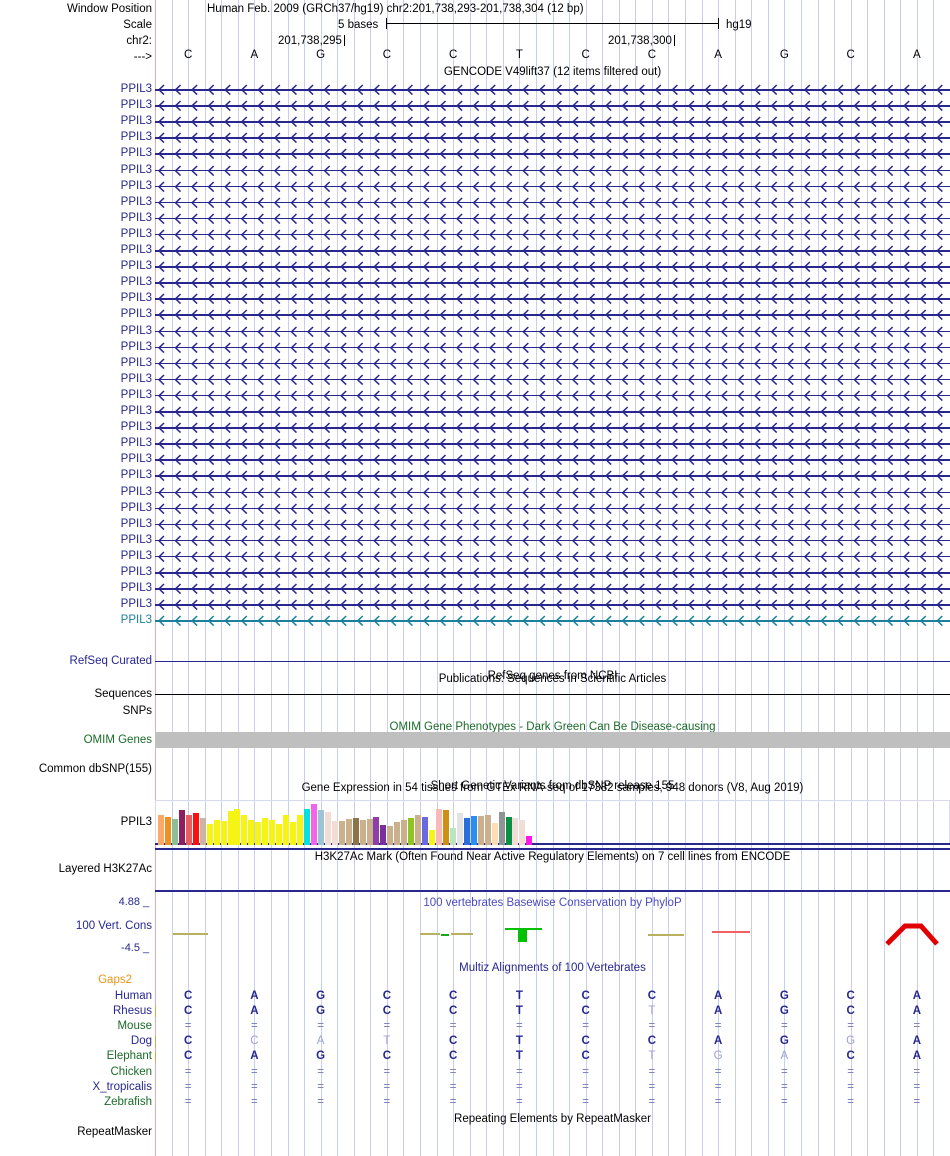  Describe the element at coordinates (115, 980) in the screenshot. I see `multiz-gaps-label: Gaps2` at that location.